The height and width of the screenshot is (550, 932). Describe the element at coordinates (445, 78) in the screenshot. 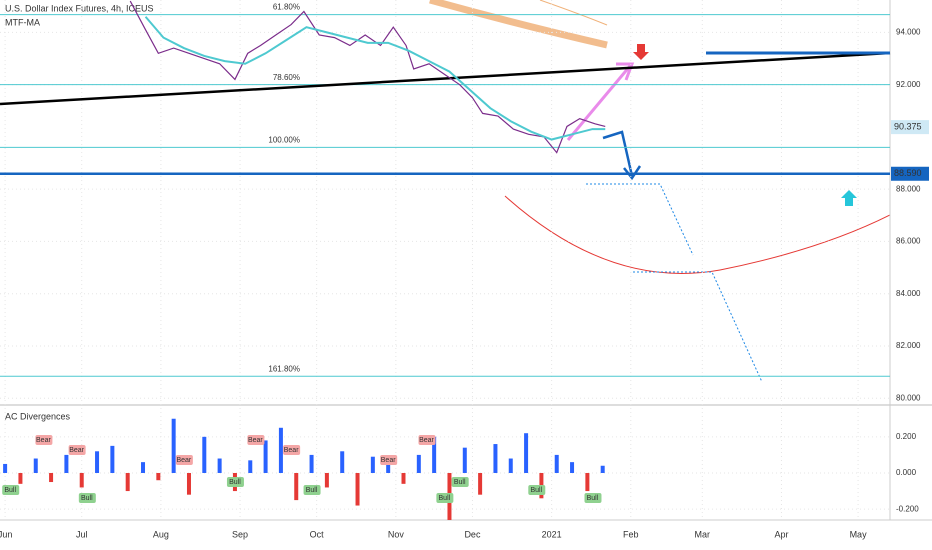

I see `trendline` at that location.